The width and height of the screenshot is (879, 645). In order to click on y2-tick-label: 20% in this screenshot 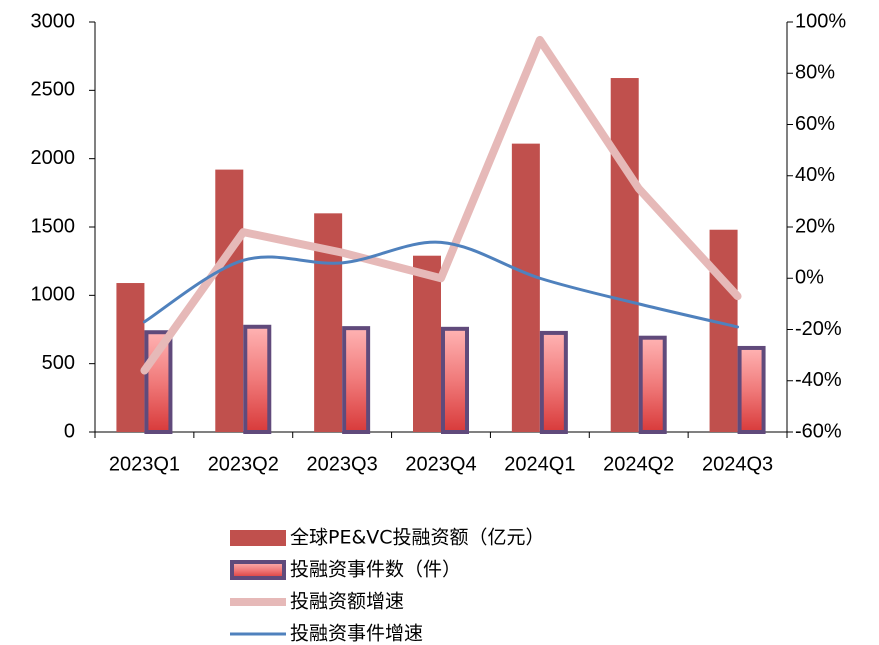, I will do `click(815, 226)`.